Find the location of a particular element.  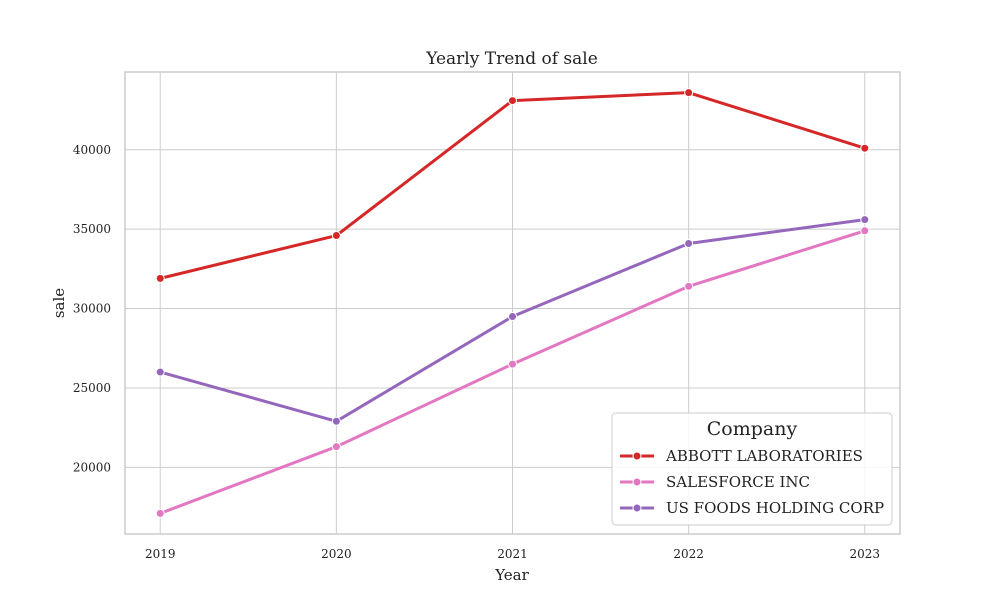

y-tick-label: 40000 is located at coordinates (92, 150).